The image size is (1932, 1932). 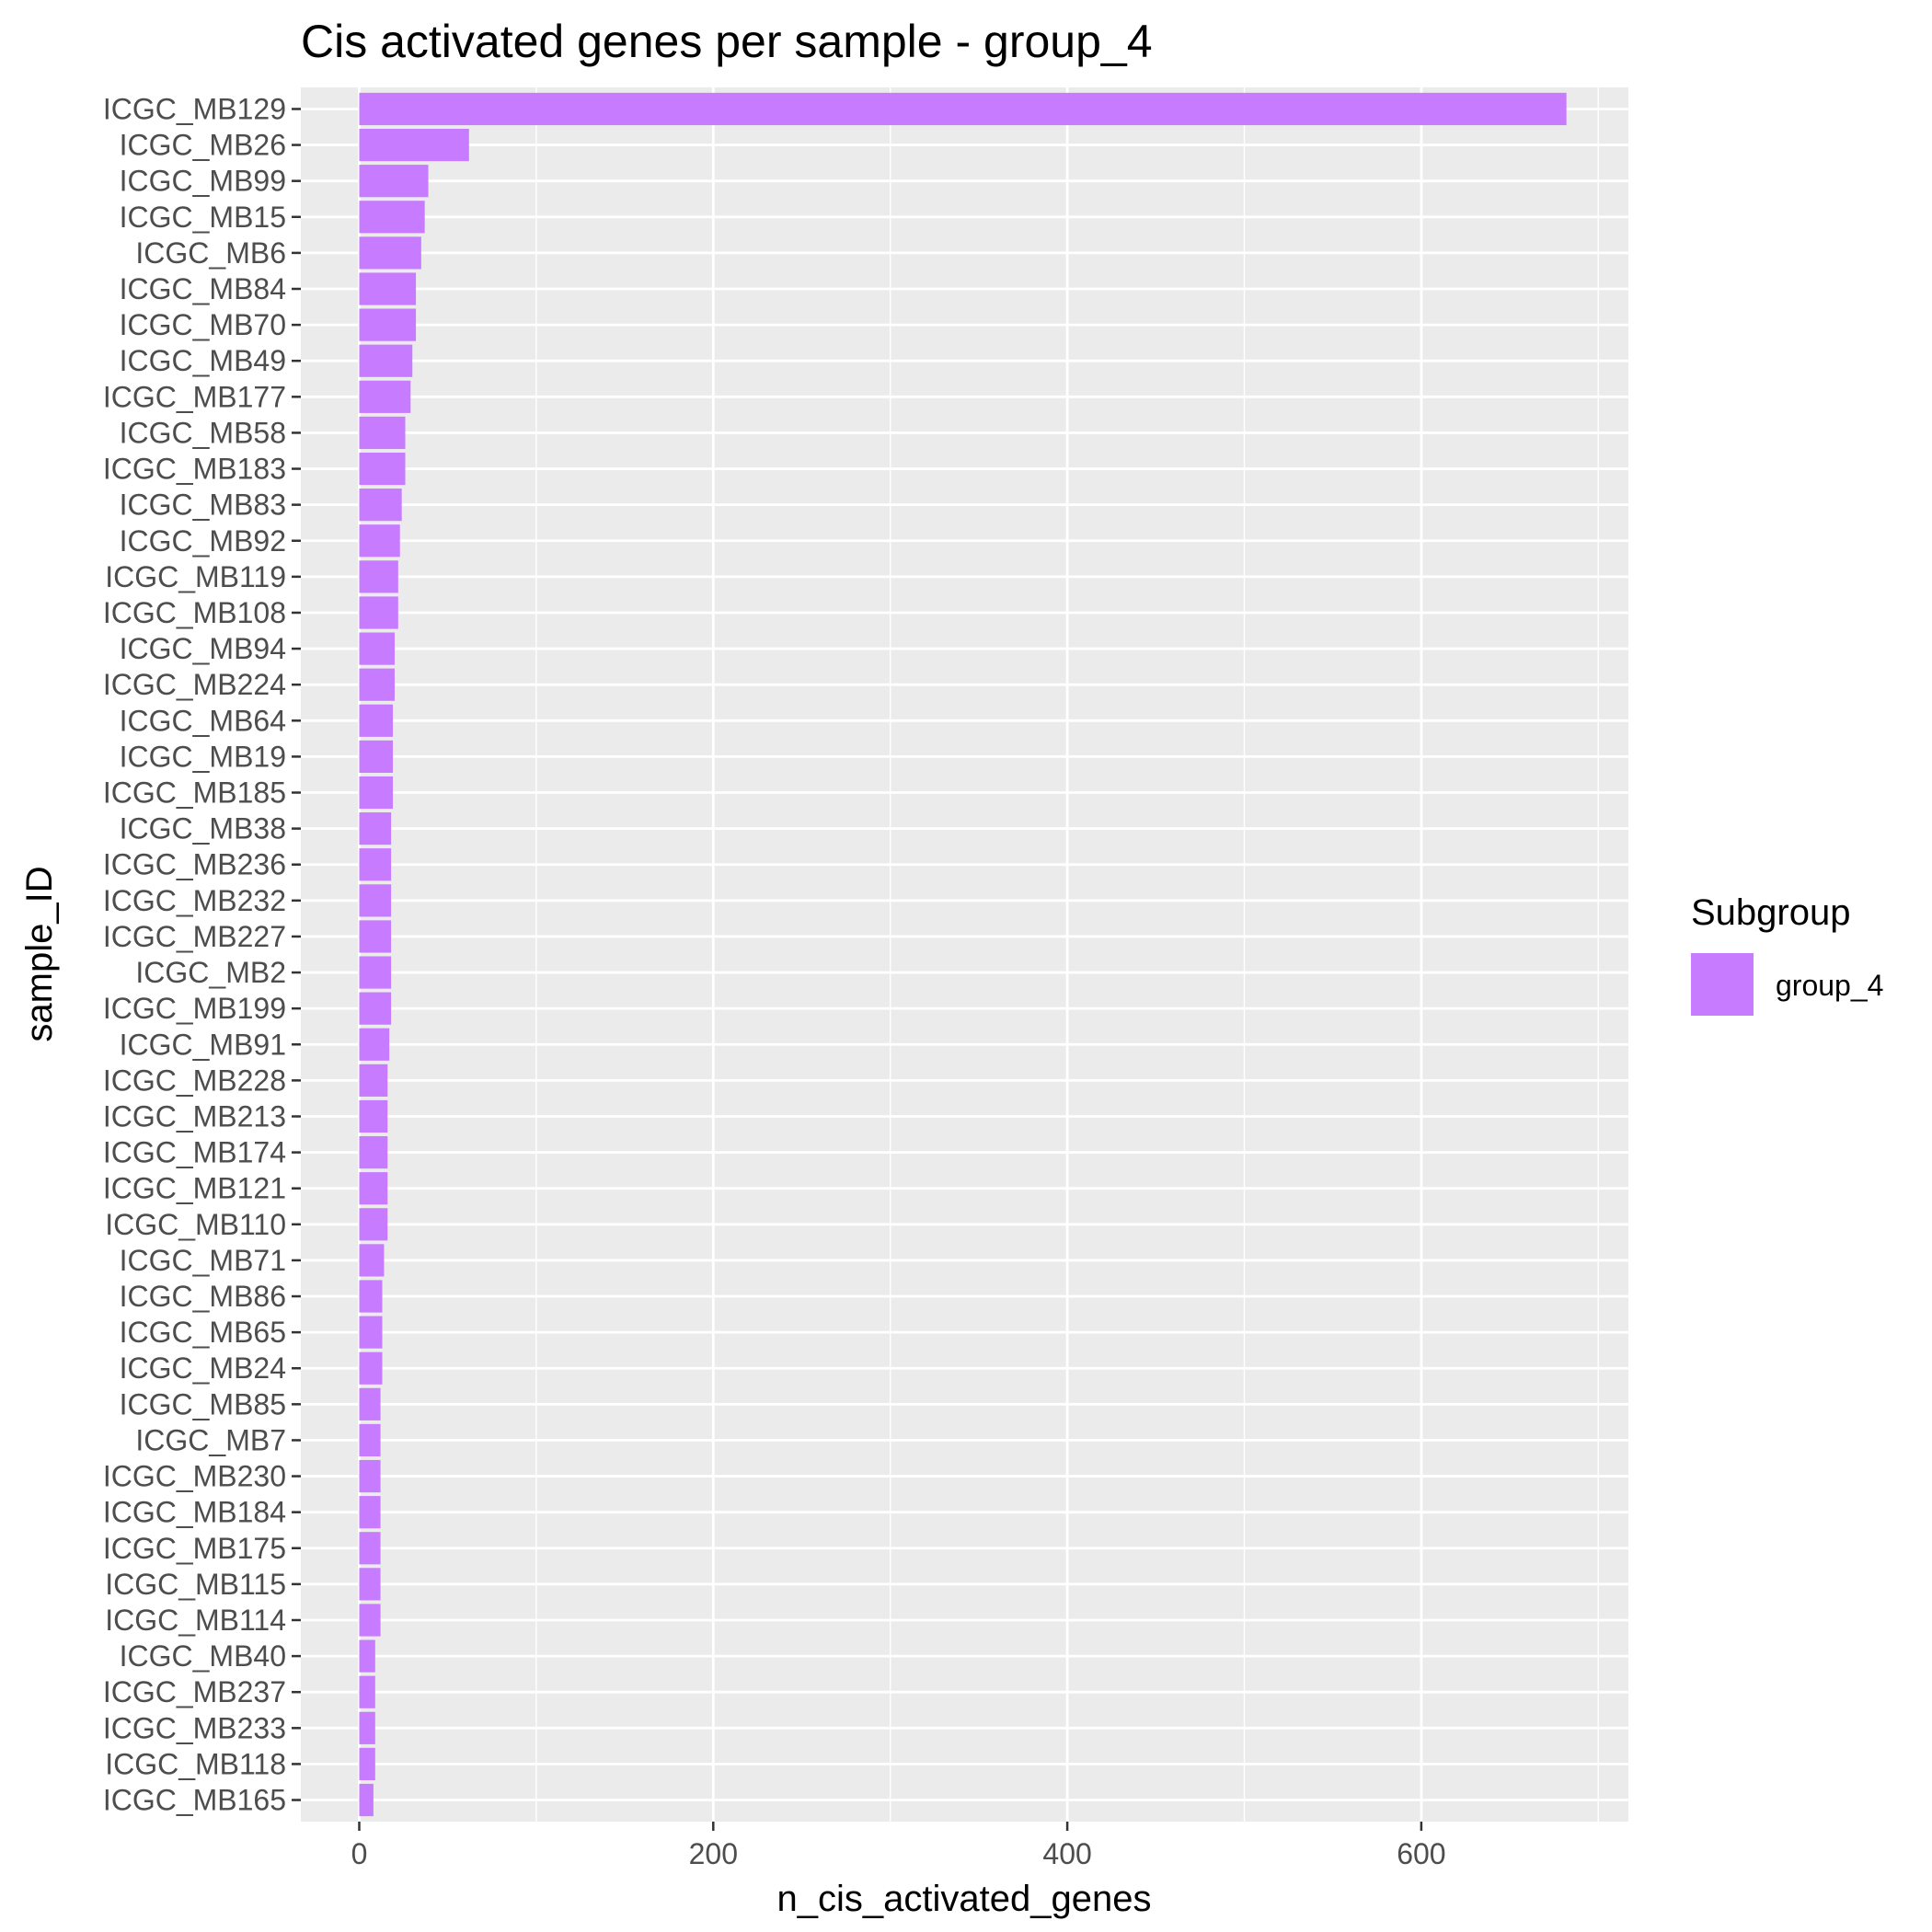 I want to click on y-tick-label: ICGC_MB237, so click(x=194, y=1691).